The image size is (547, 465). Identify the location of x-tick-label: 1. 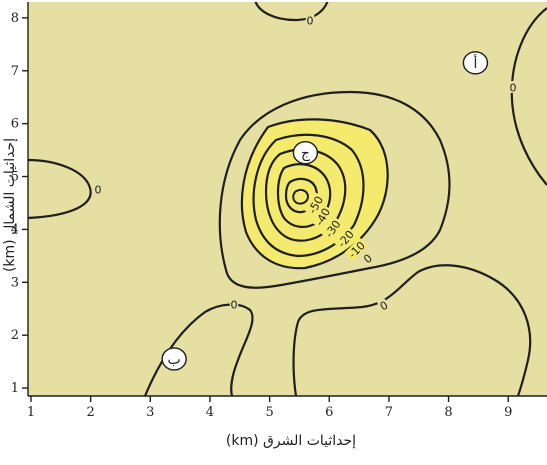
(31, 412).